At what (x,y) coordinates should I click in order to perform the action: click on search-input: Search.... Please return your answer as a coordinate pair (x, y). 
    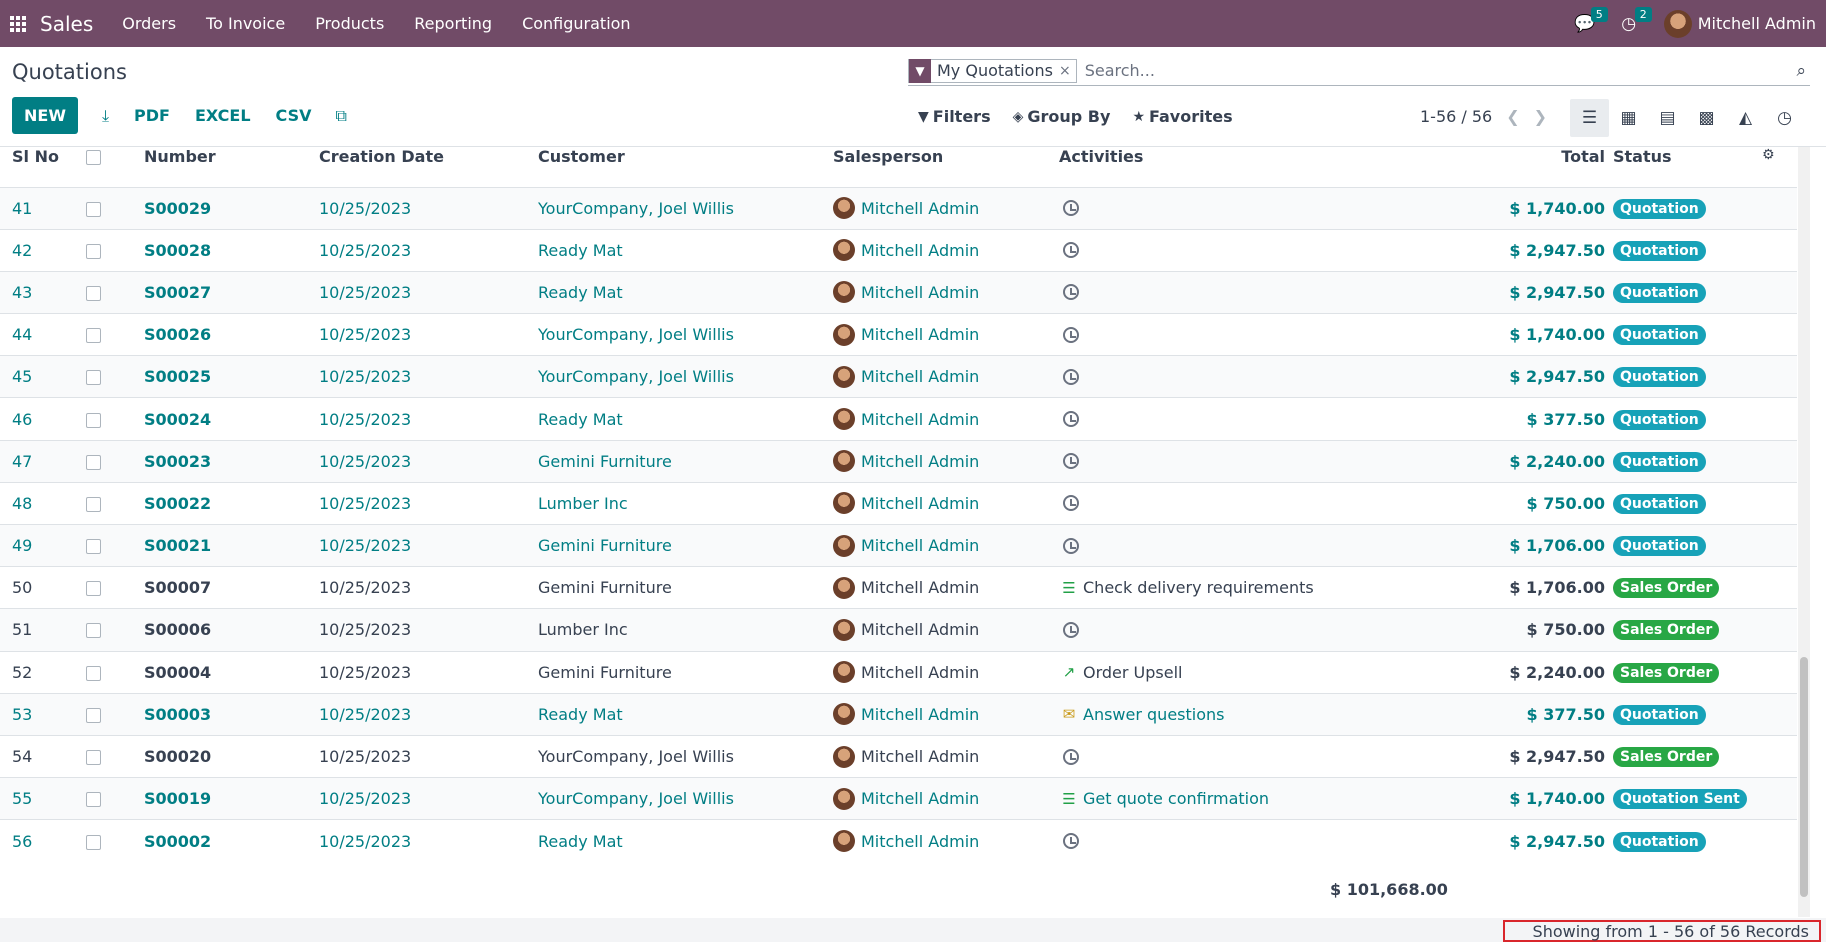
    Looking at the image, I should click on (1119, 70).